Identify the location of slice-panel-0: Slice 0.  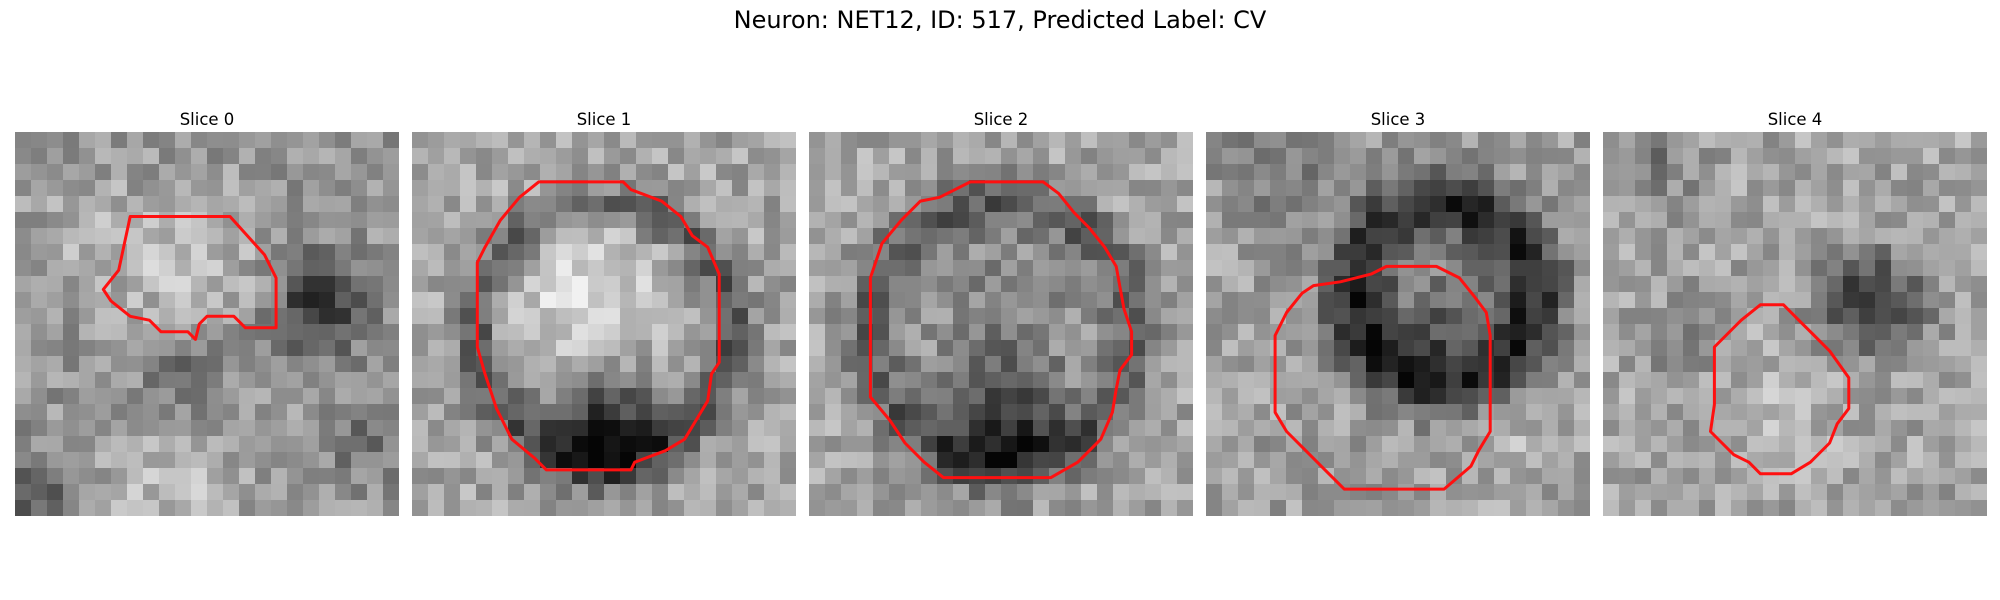
(207, 312).